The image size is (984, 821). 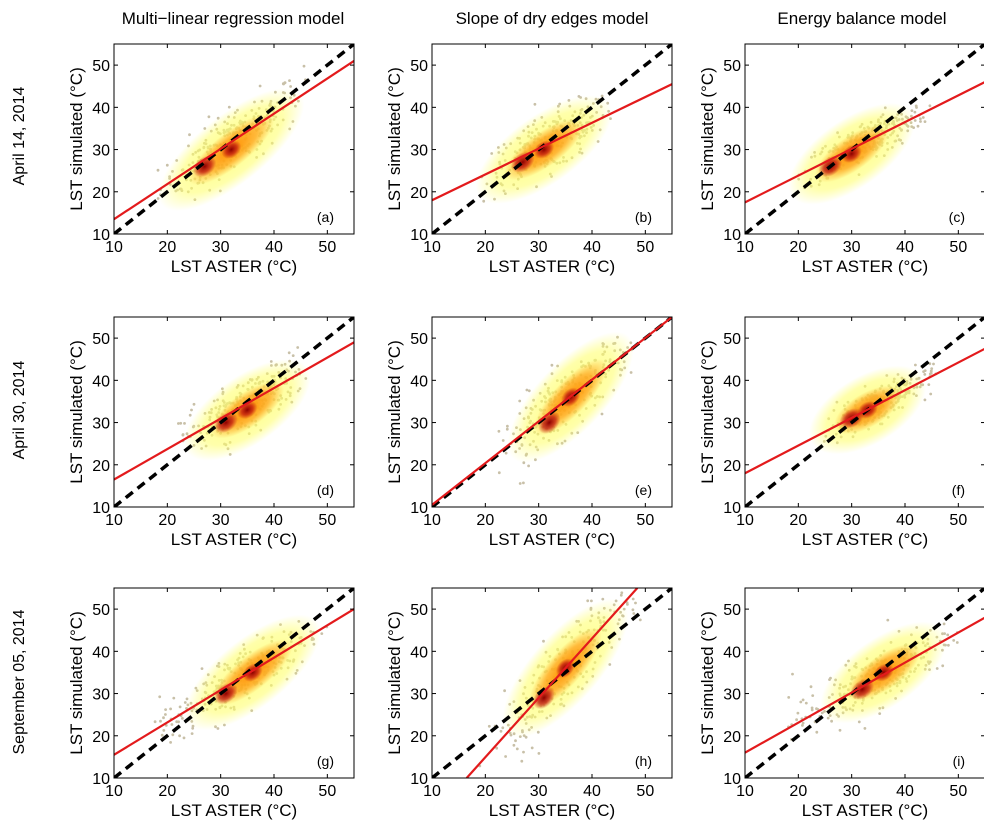 I want to click on panel-label: (f), so click(x=958, y=490).